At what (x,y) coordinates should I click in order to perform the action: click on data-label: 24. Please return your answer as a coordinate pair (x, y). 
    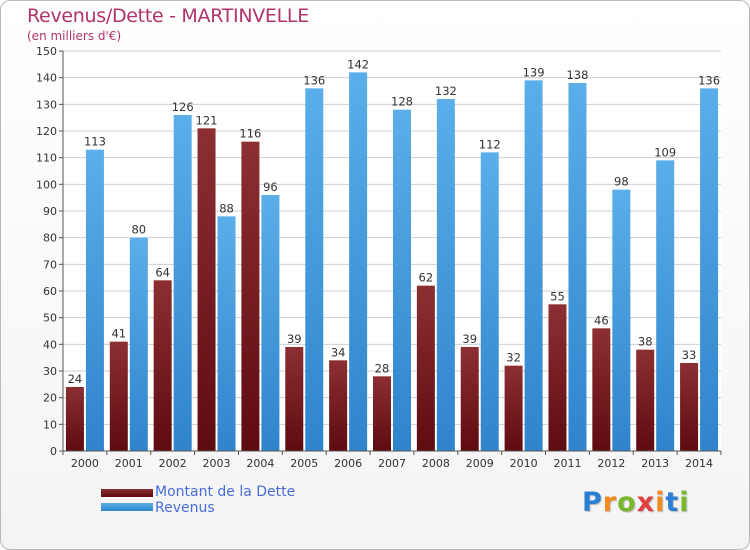
    Looking at the image, I should click on (75, 379).